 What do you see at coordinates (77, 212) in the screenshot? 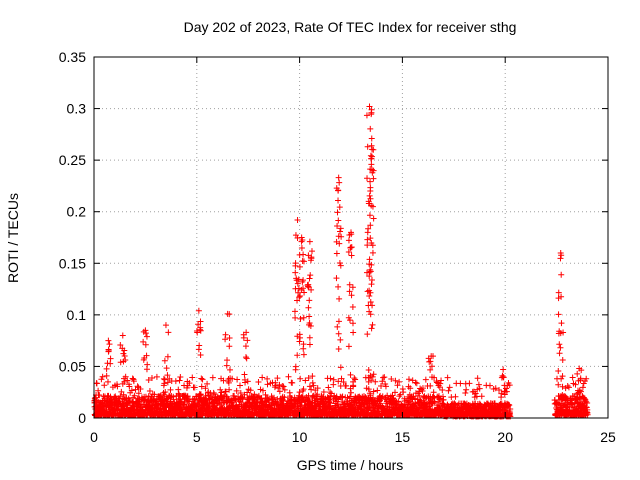
I see `y-tick-label: 0.2` at bounding box center [77, 212].